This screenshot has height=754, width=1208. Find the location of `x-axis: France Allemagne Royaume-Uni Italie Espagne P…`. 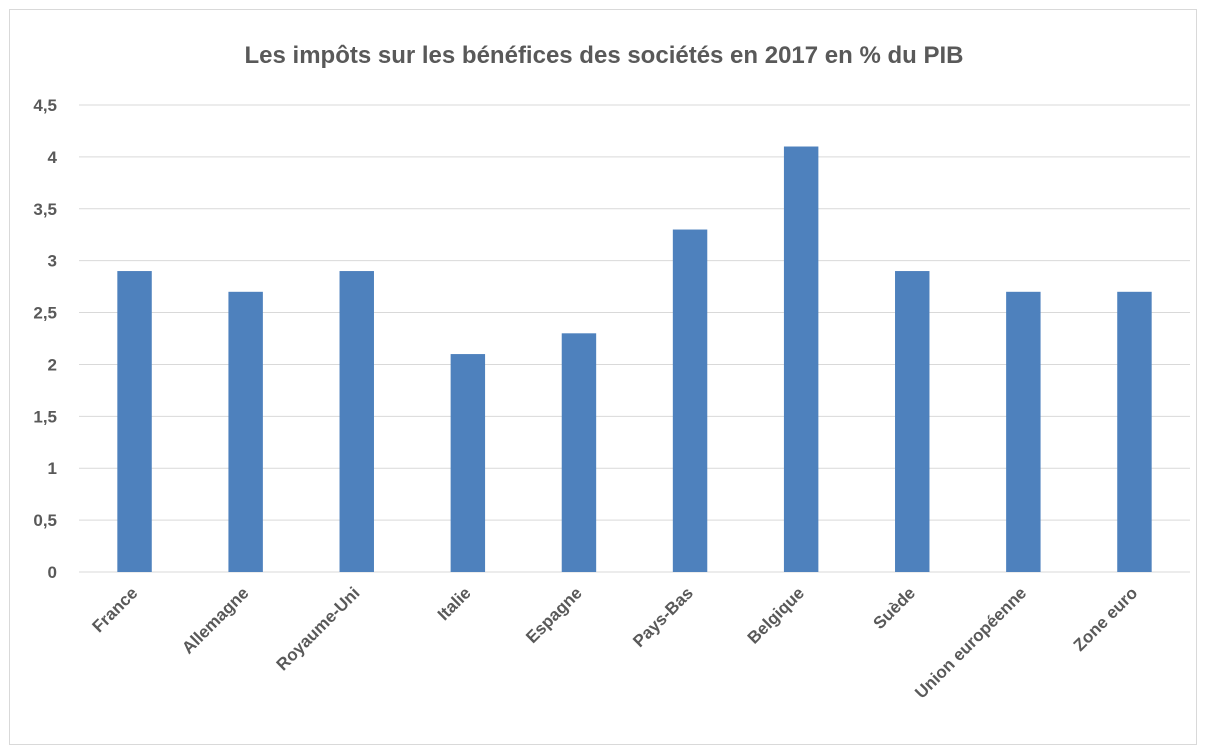

x-axis: France Allemagne Royaume-Uni Italie Espagne P… is located at coordinates (615, 642).